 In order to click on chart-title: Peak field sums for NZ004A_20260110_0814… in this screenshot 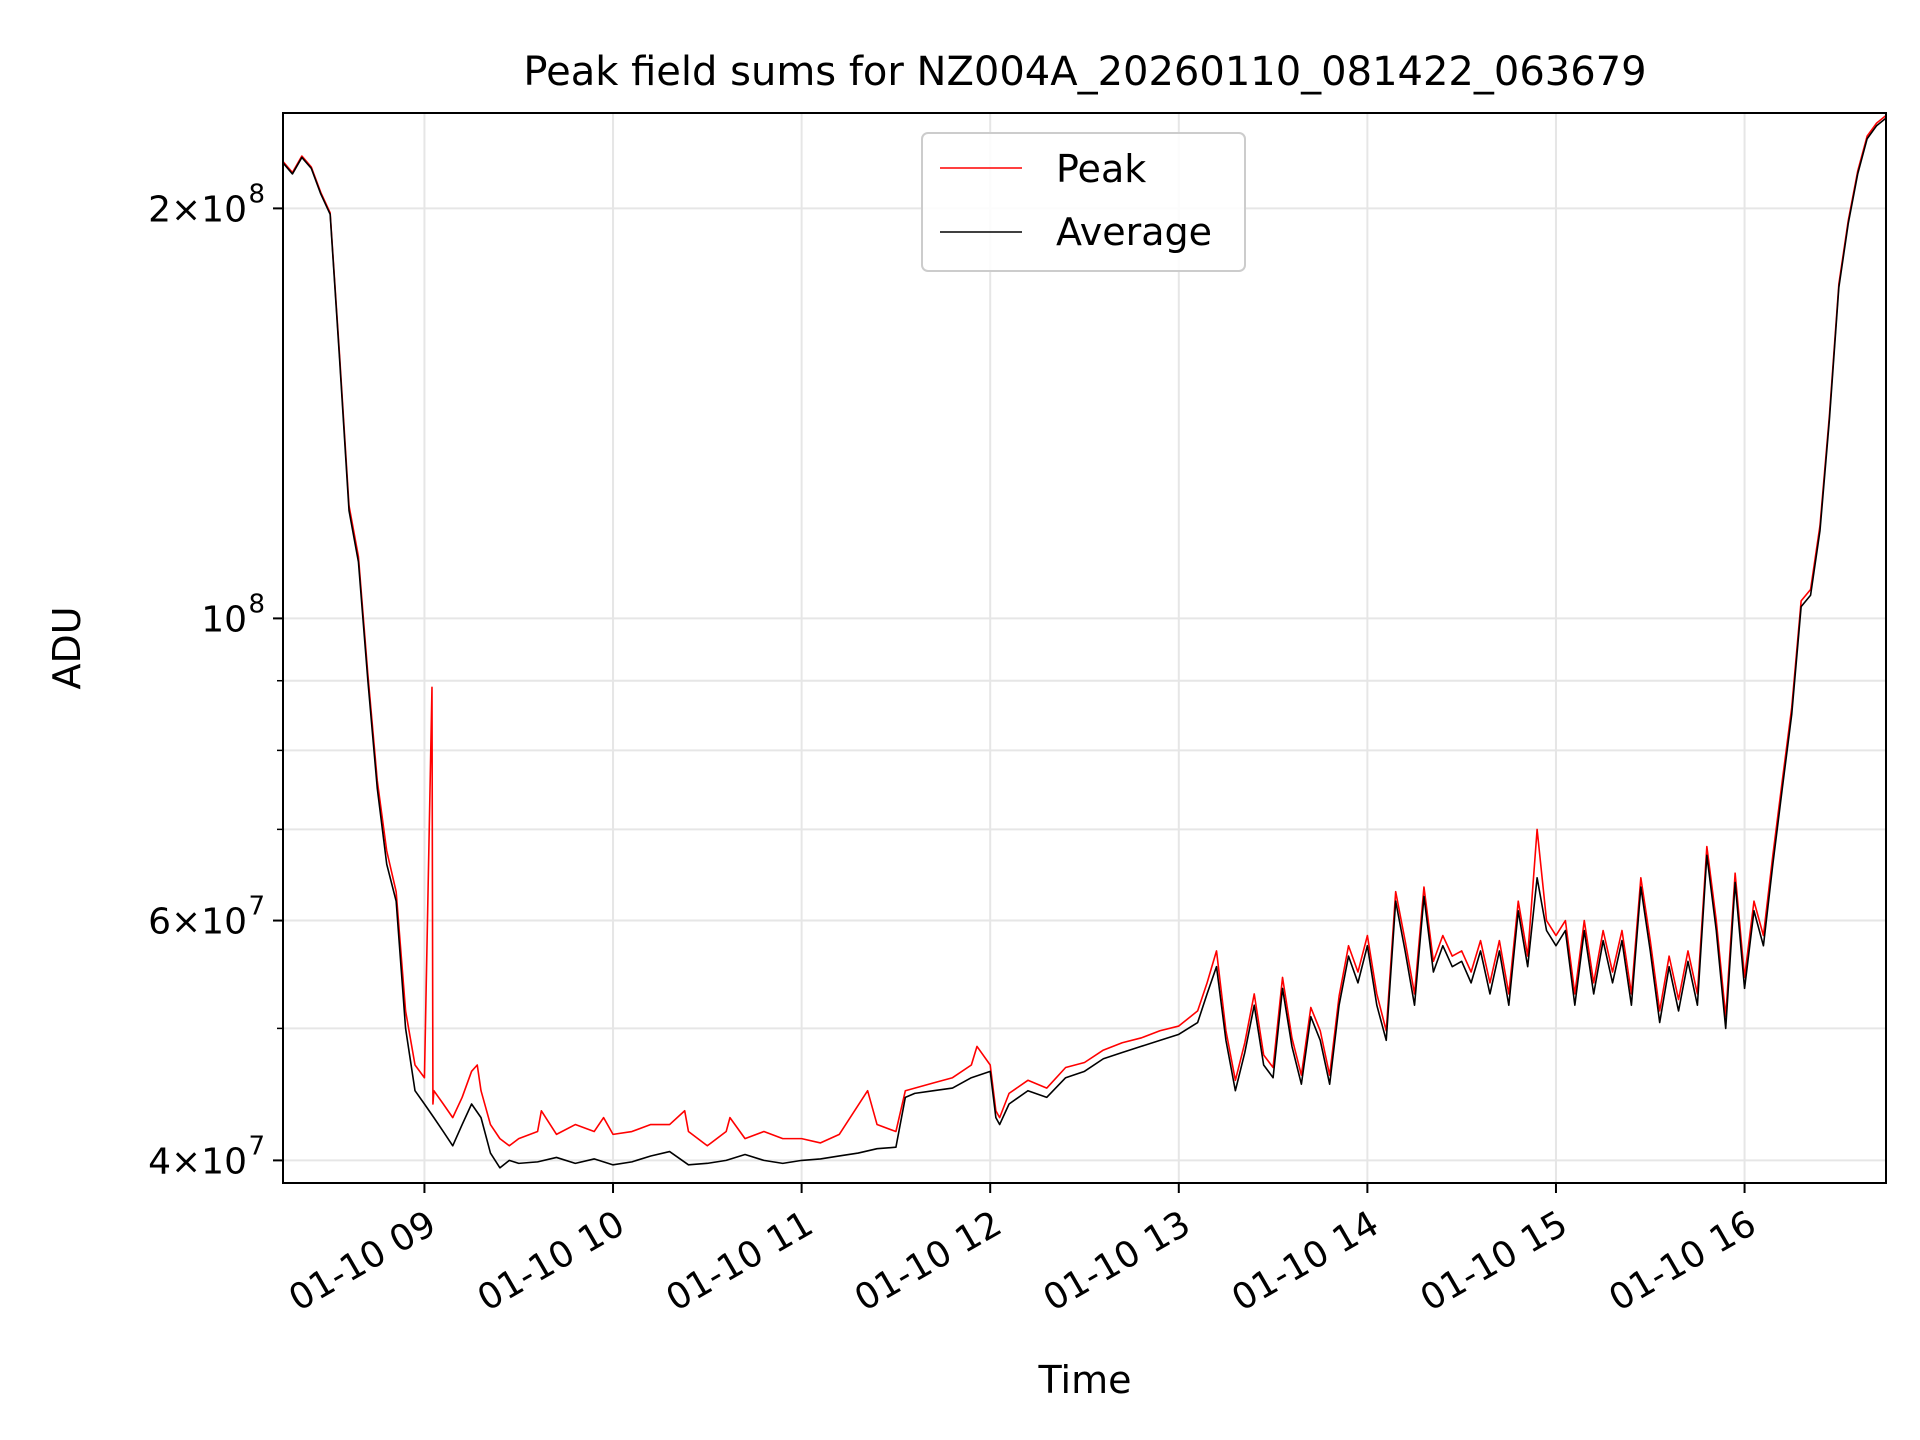, I will do `click(1084, 72)`.